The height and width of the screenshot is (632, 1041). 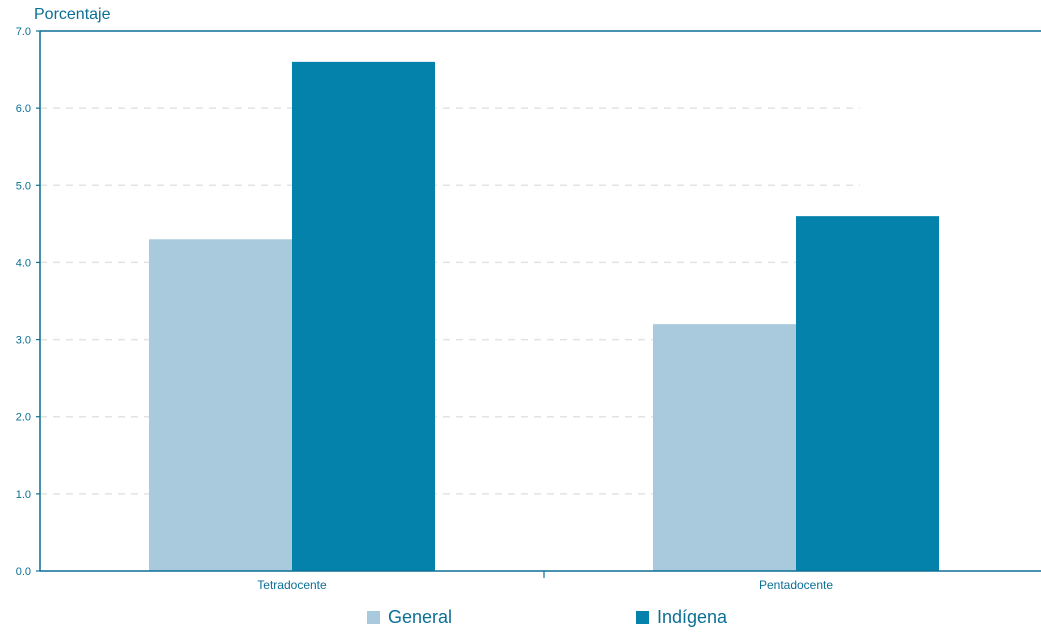 What do you see at coordinates (23, 572) in the screenshot?
I see `y-tick-label: 0.0` at bounding box center [23, 572].